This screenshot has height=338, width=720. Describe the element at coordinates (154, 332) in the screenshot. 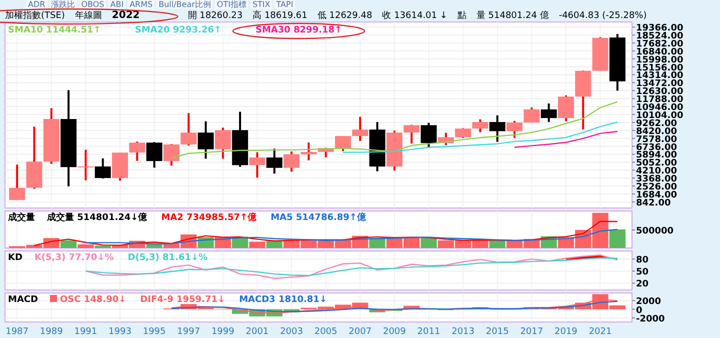

I see `x-tick-label: 1995` at that location.